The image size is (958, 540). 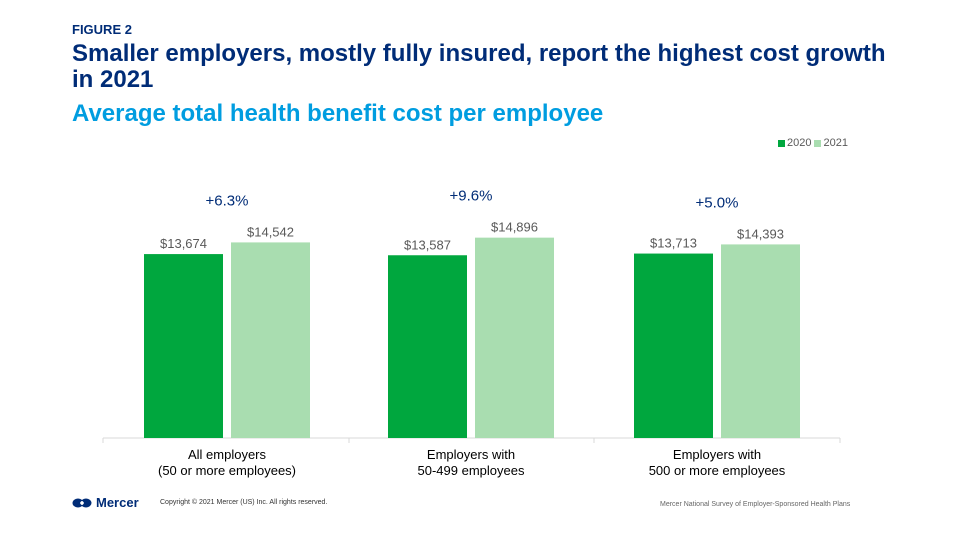 I want to click on growth-label: +6.3%, so click(x=227, y=200).